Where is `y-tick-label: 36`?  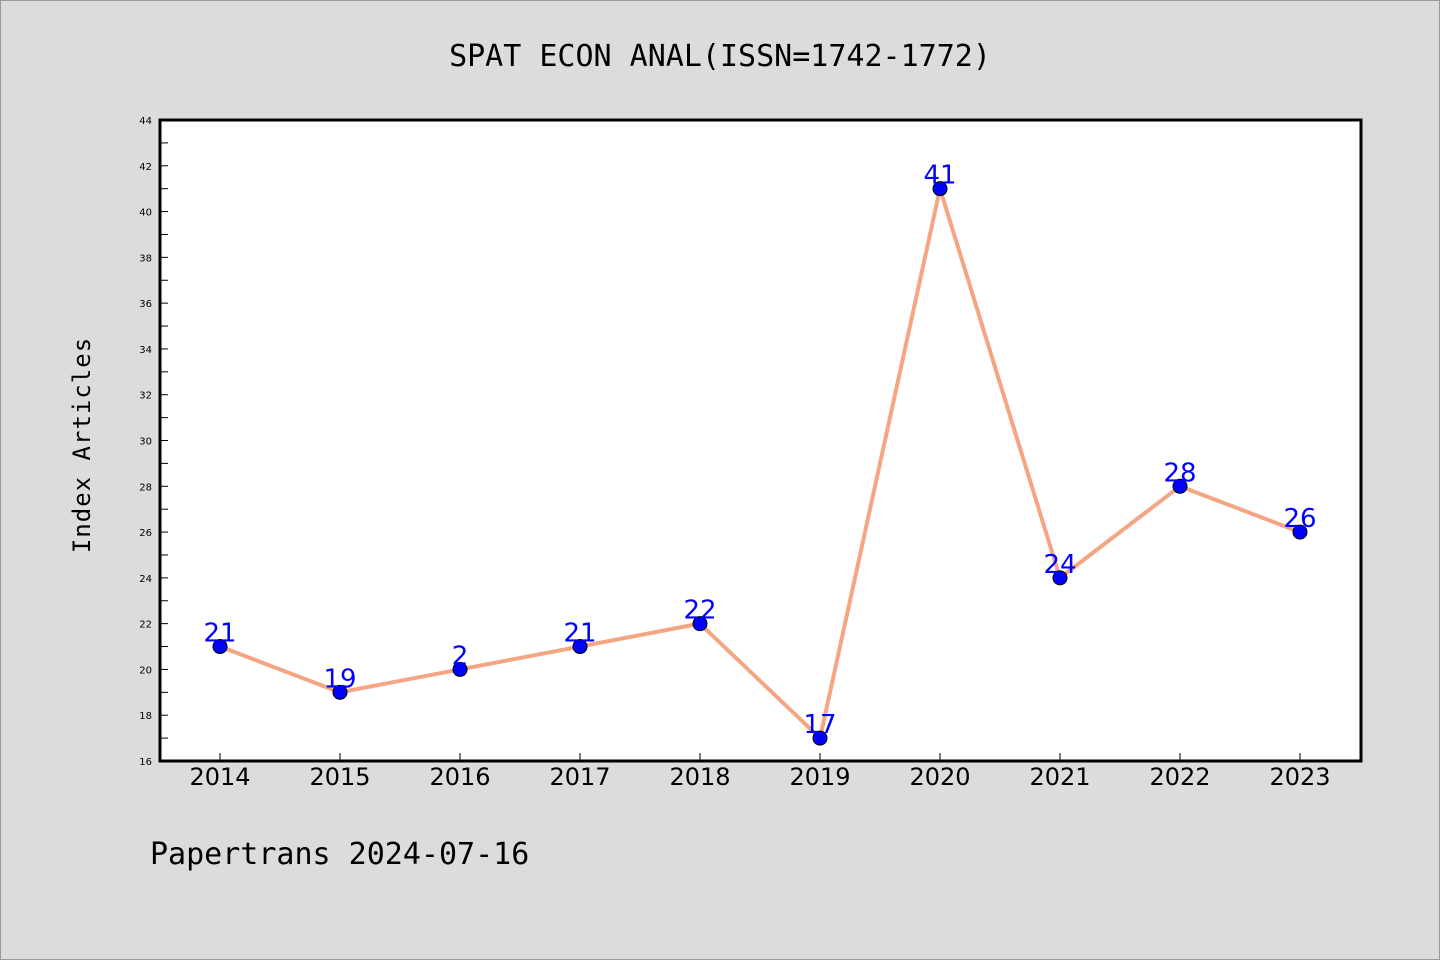 y-tick-label: 36 is located at coordinates (145, 304).